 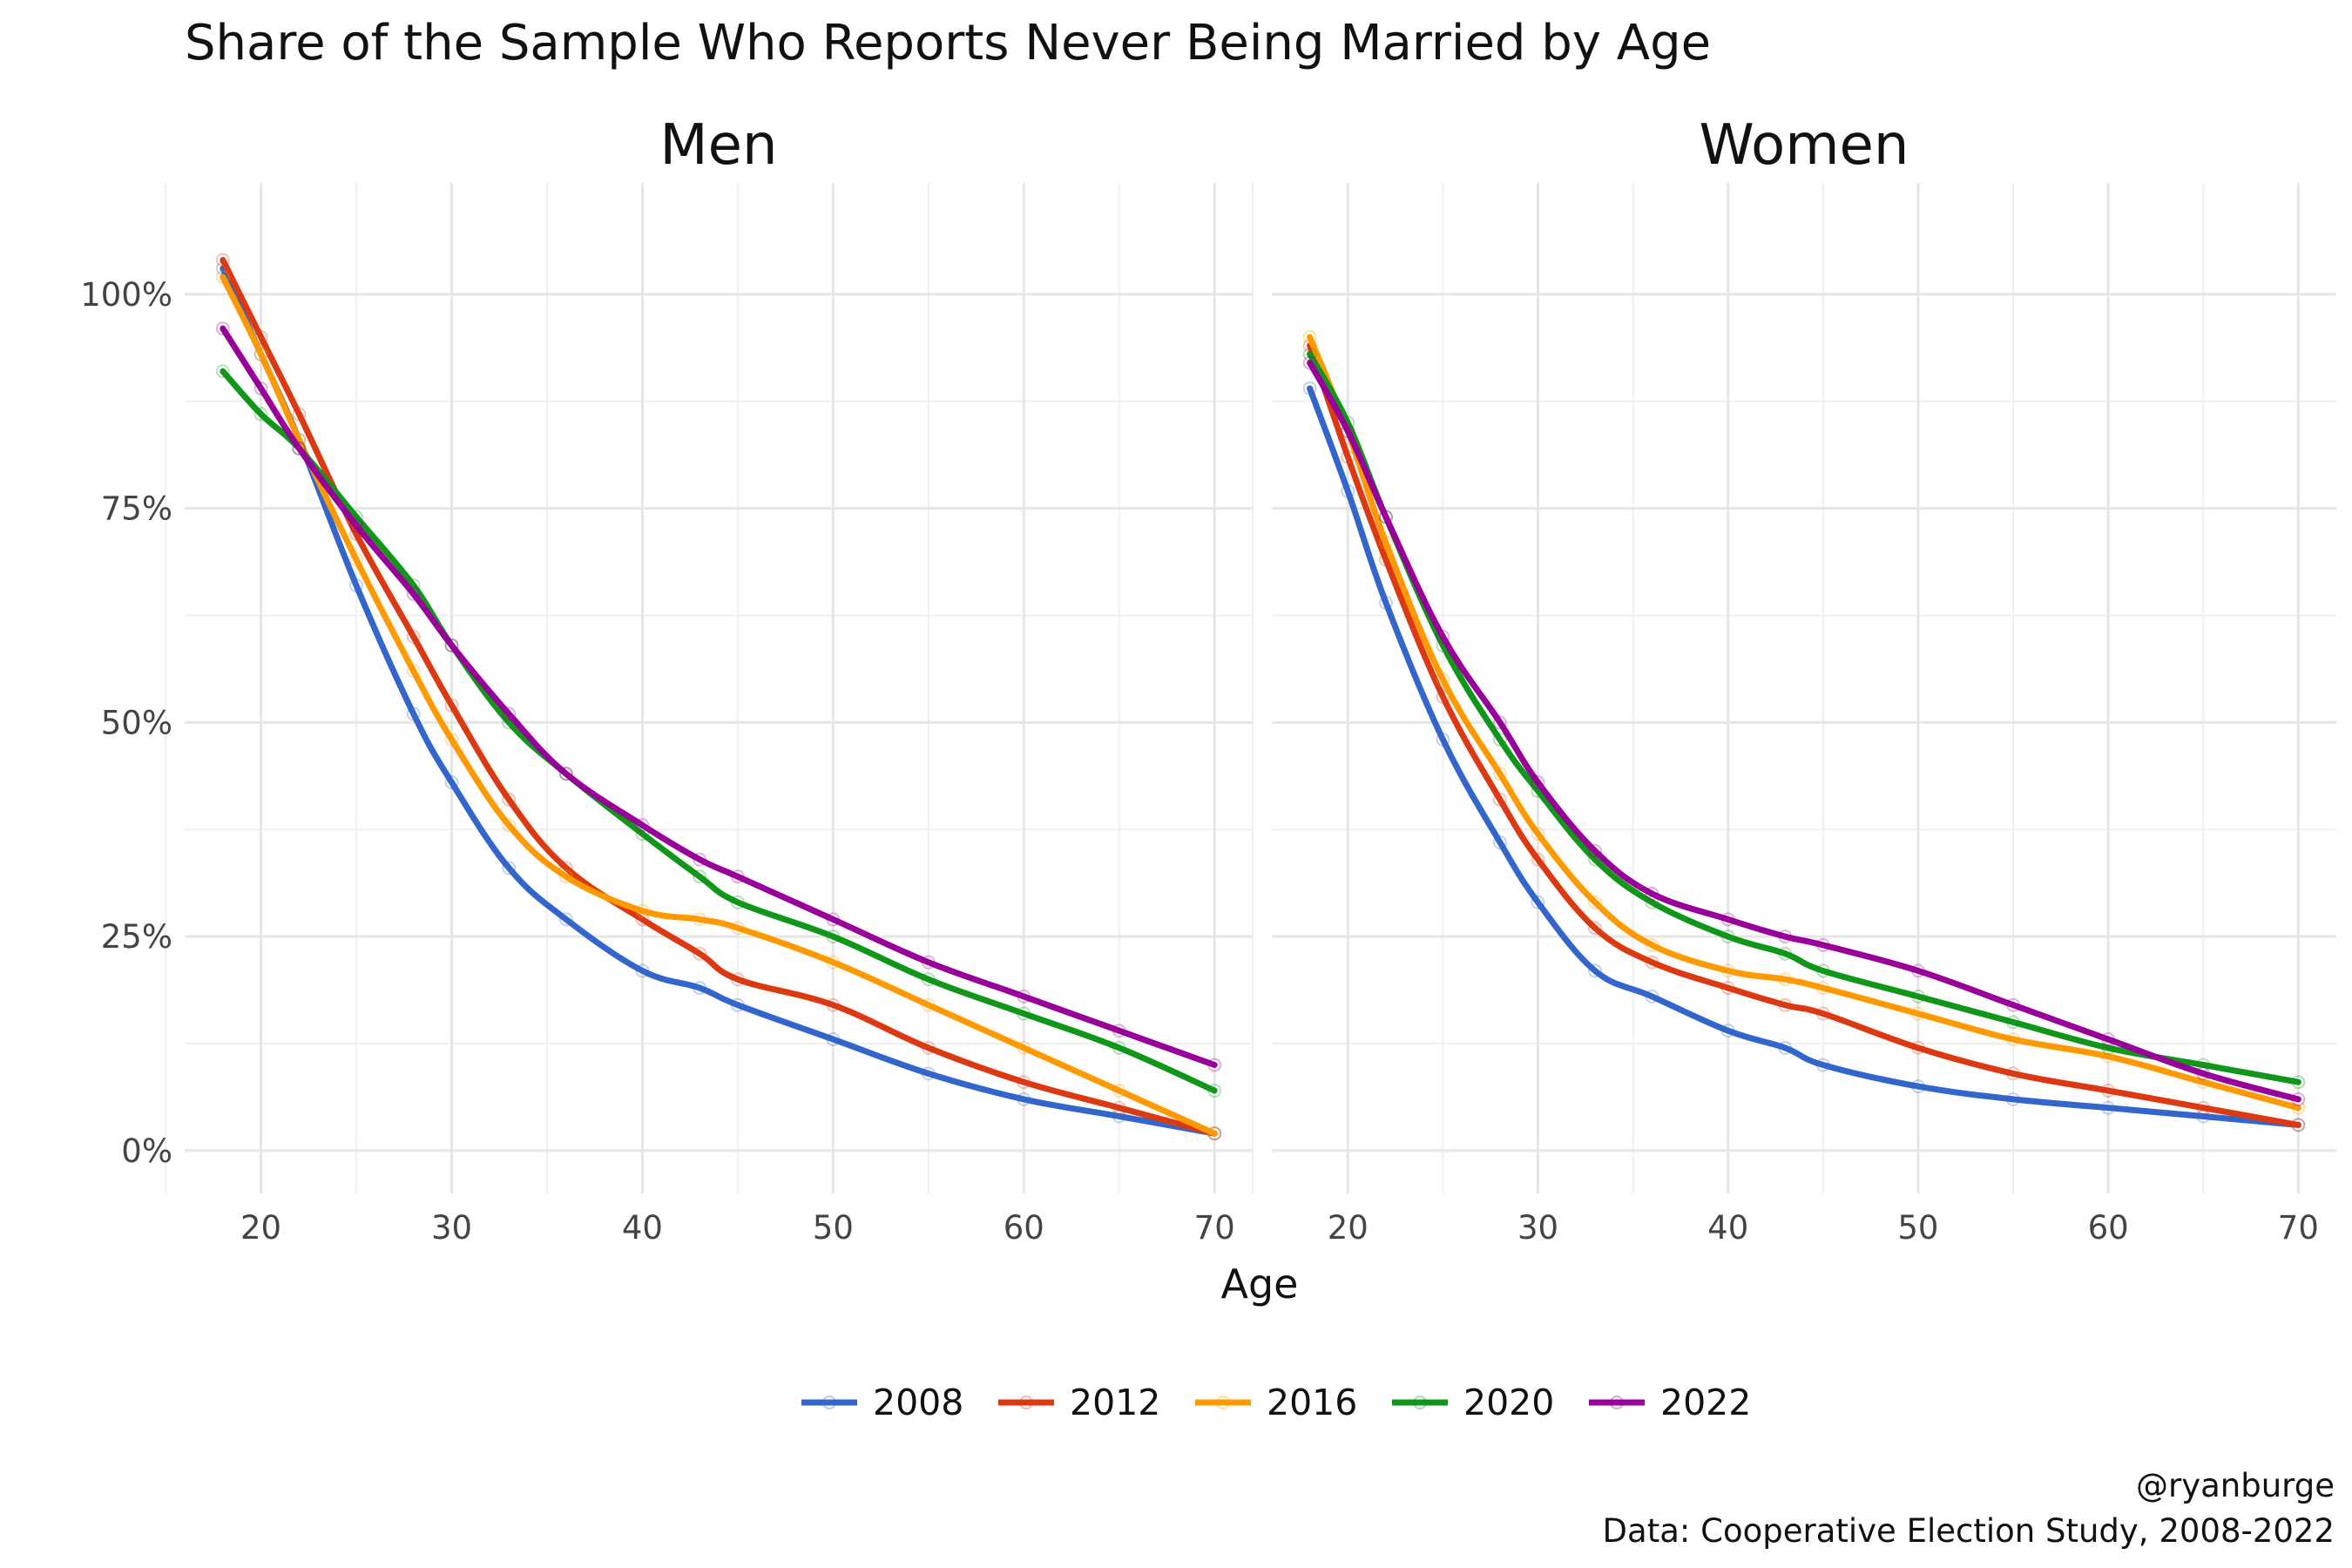 What do you see at coordinates (1115, 1402) in the screenshot?
I see `legend-label: 2012` at bounding box center [1115, 1402].